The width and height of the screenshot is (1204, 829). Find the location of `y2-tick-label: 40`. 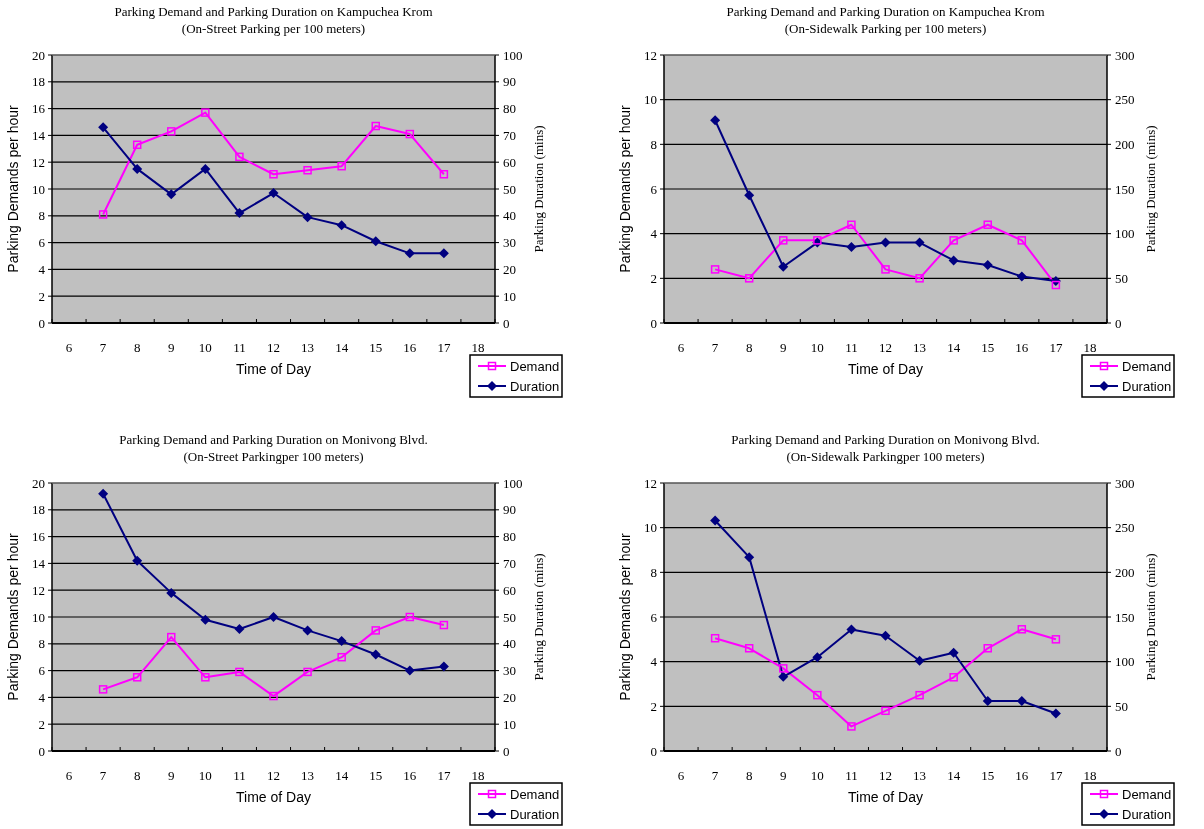

y2-tick-label: 40 is located at coordinates (509, 644).